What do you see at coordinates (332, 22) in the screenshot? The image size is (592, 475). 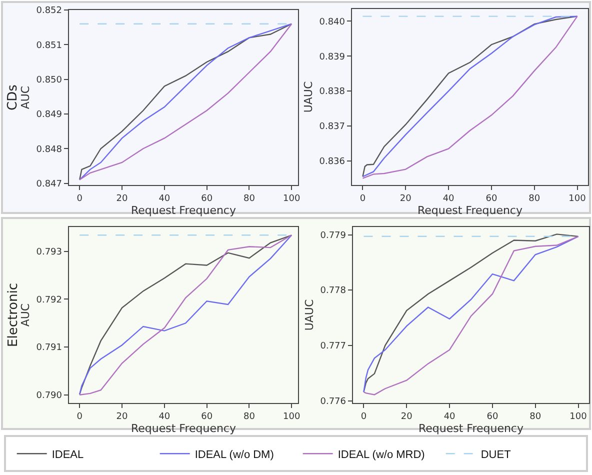 I see `y-tick-label: 0.840` at bounding box center [332, 22].